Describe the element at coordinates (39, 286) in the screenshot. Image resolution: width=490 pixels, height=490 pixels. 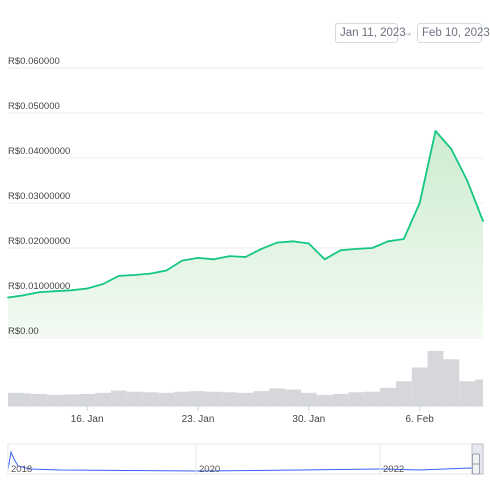
I see `y-tick-label: R$0.01000000` at that location.